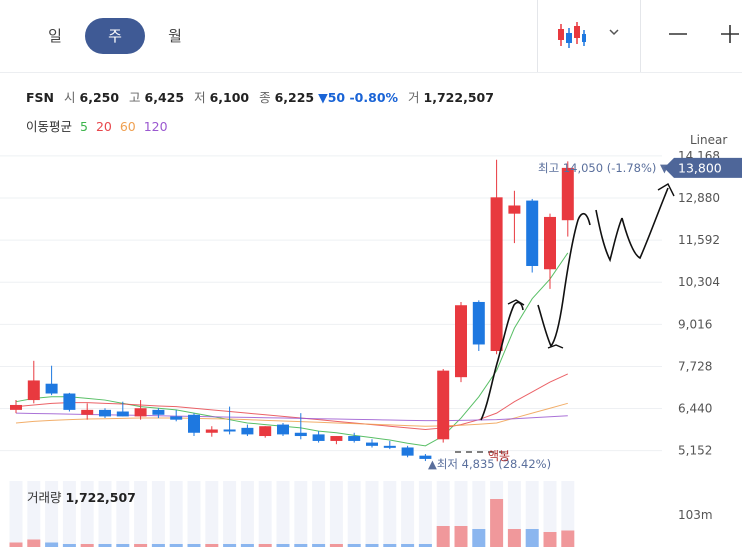  Describe the element at coordinates (115, 36) in the screenshot. I see `period-week-tab: 주` at that location.